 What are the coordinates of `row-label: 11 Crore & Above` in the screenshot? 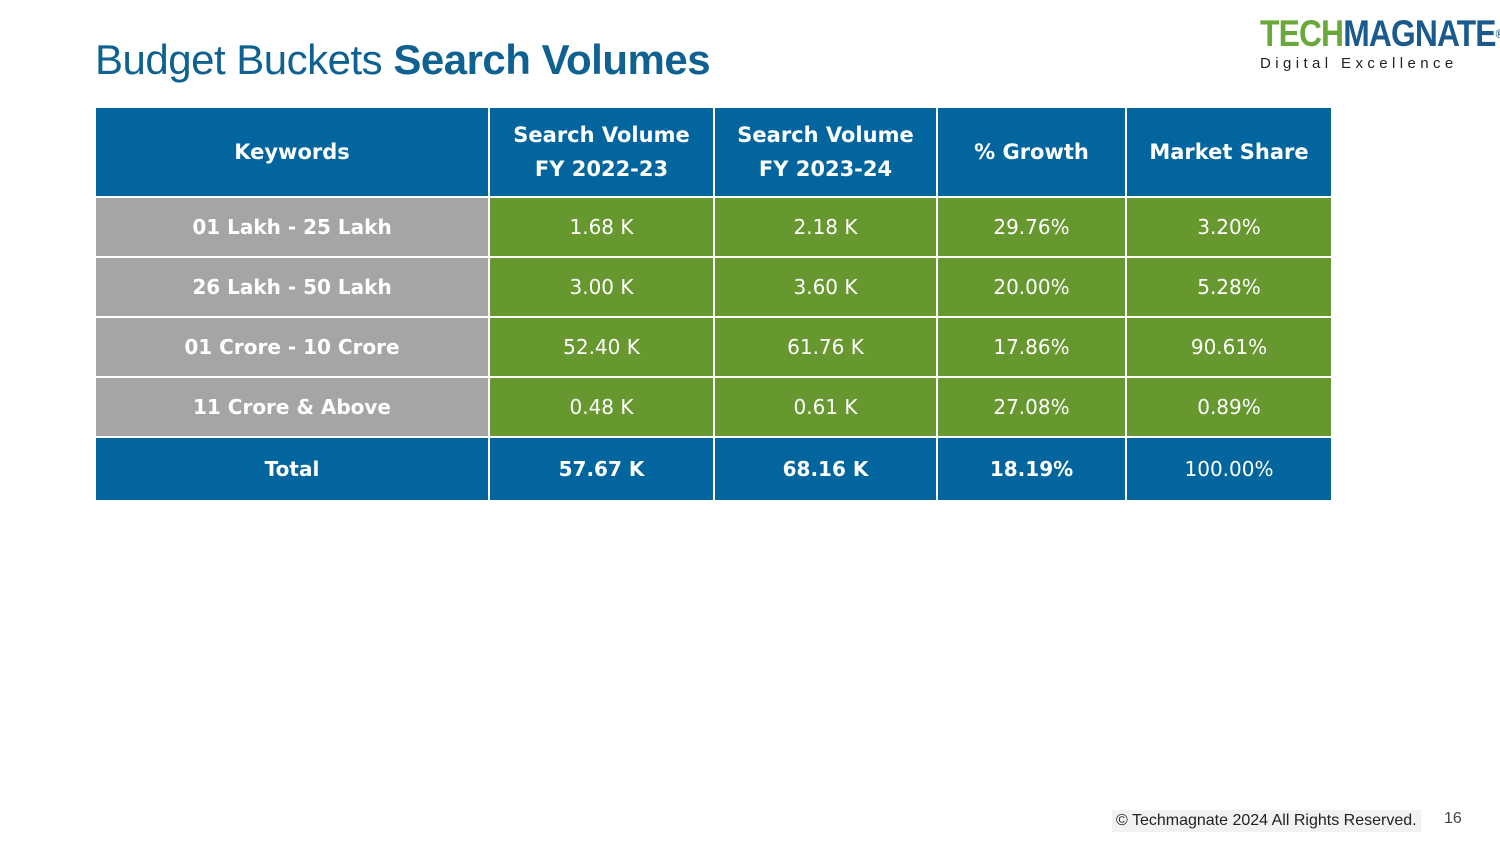 It's located at (292, 407).